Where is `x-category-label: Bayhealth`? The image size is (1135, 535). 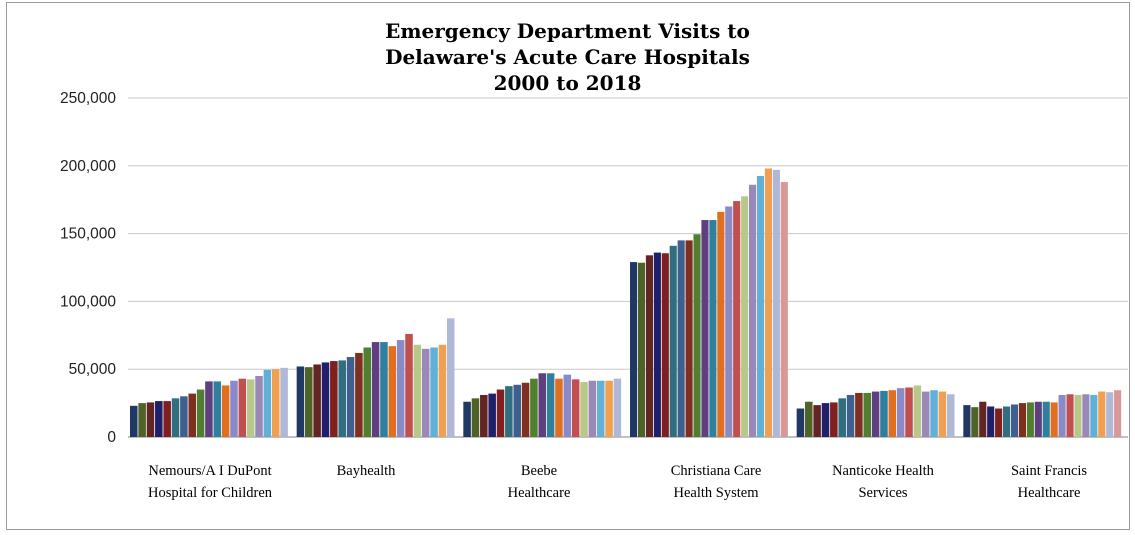 x-category-label: Bayhealth is located at coordinates (367, 471).